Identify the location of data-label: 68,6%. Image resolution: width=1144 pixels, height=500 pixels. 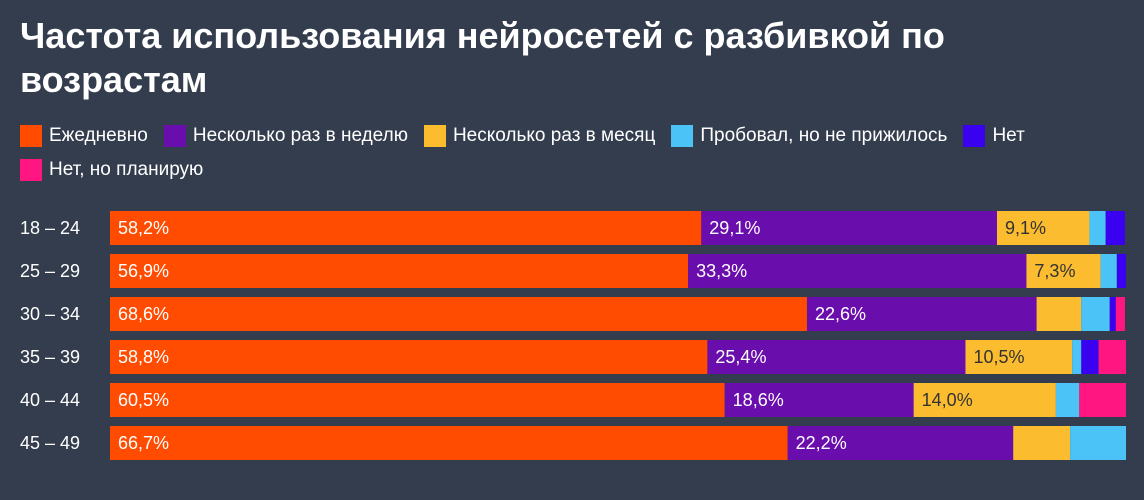
(143, 314).